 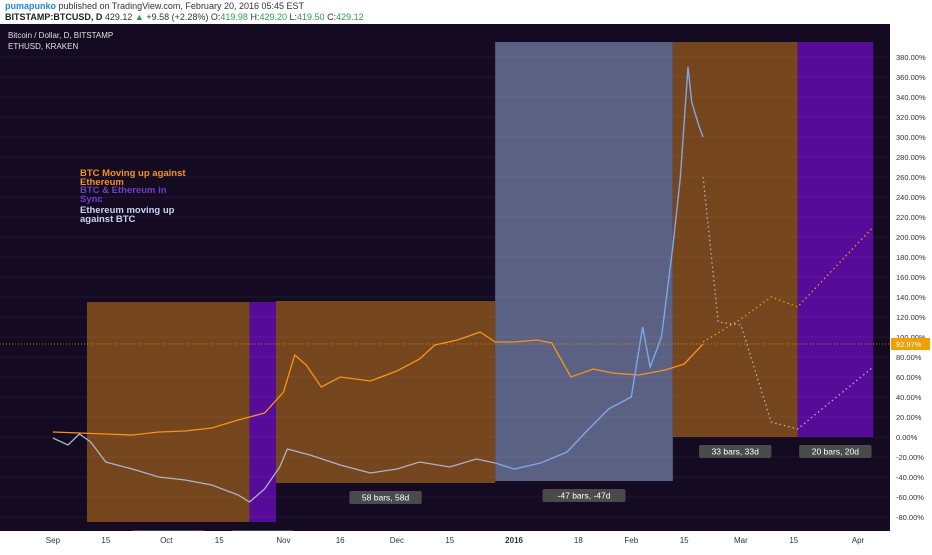 I want to click on y-tick-label: -40.00%, so click(x=910, y=477).